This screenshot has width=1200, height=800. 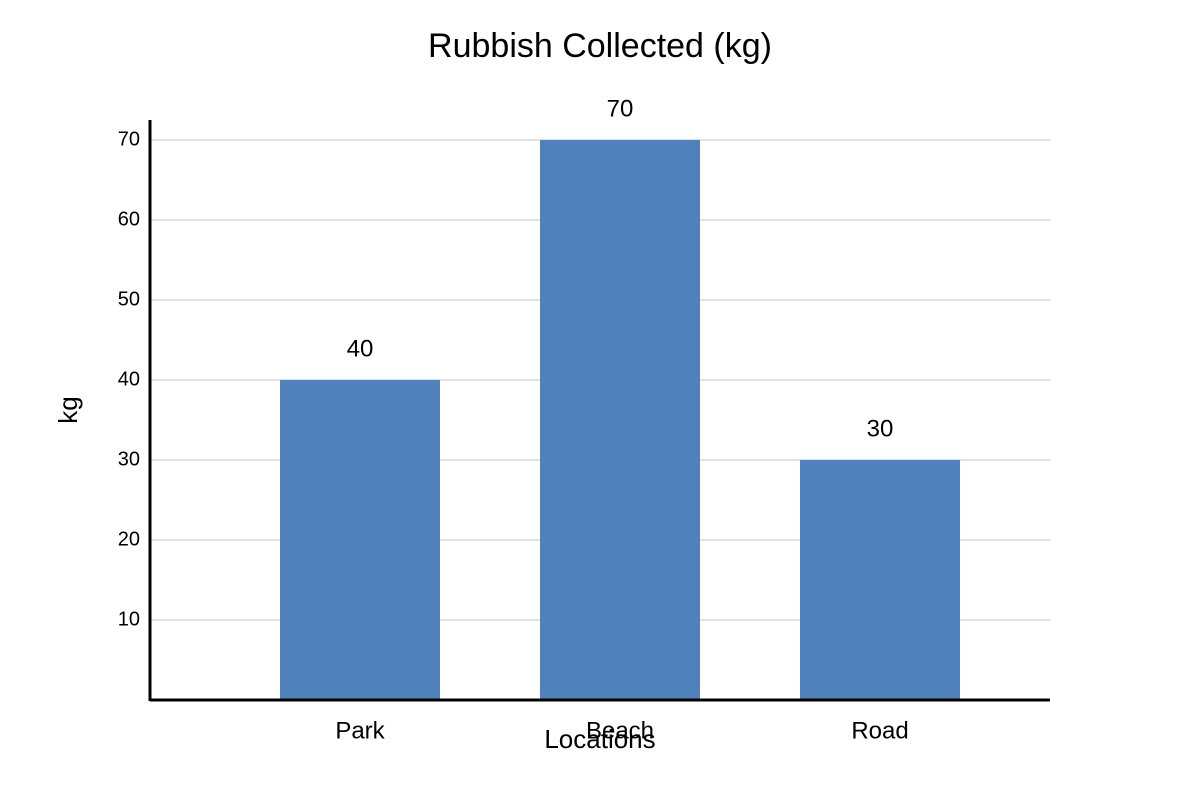 I want to click on y-tick-label: 70, so click(x=129, y=139).